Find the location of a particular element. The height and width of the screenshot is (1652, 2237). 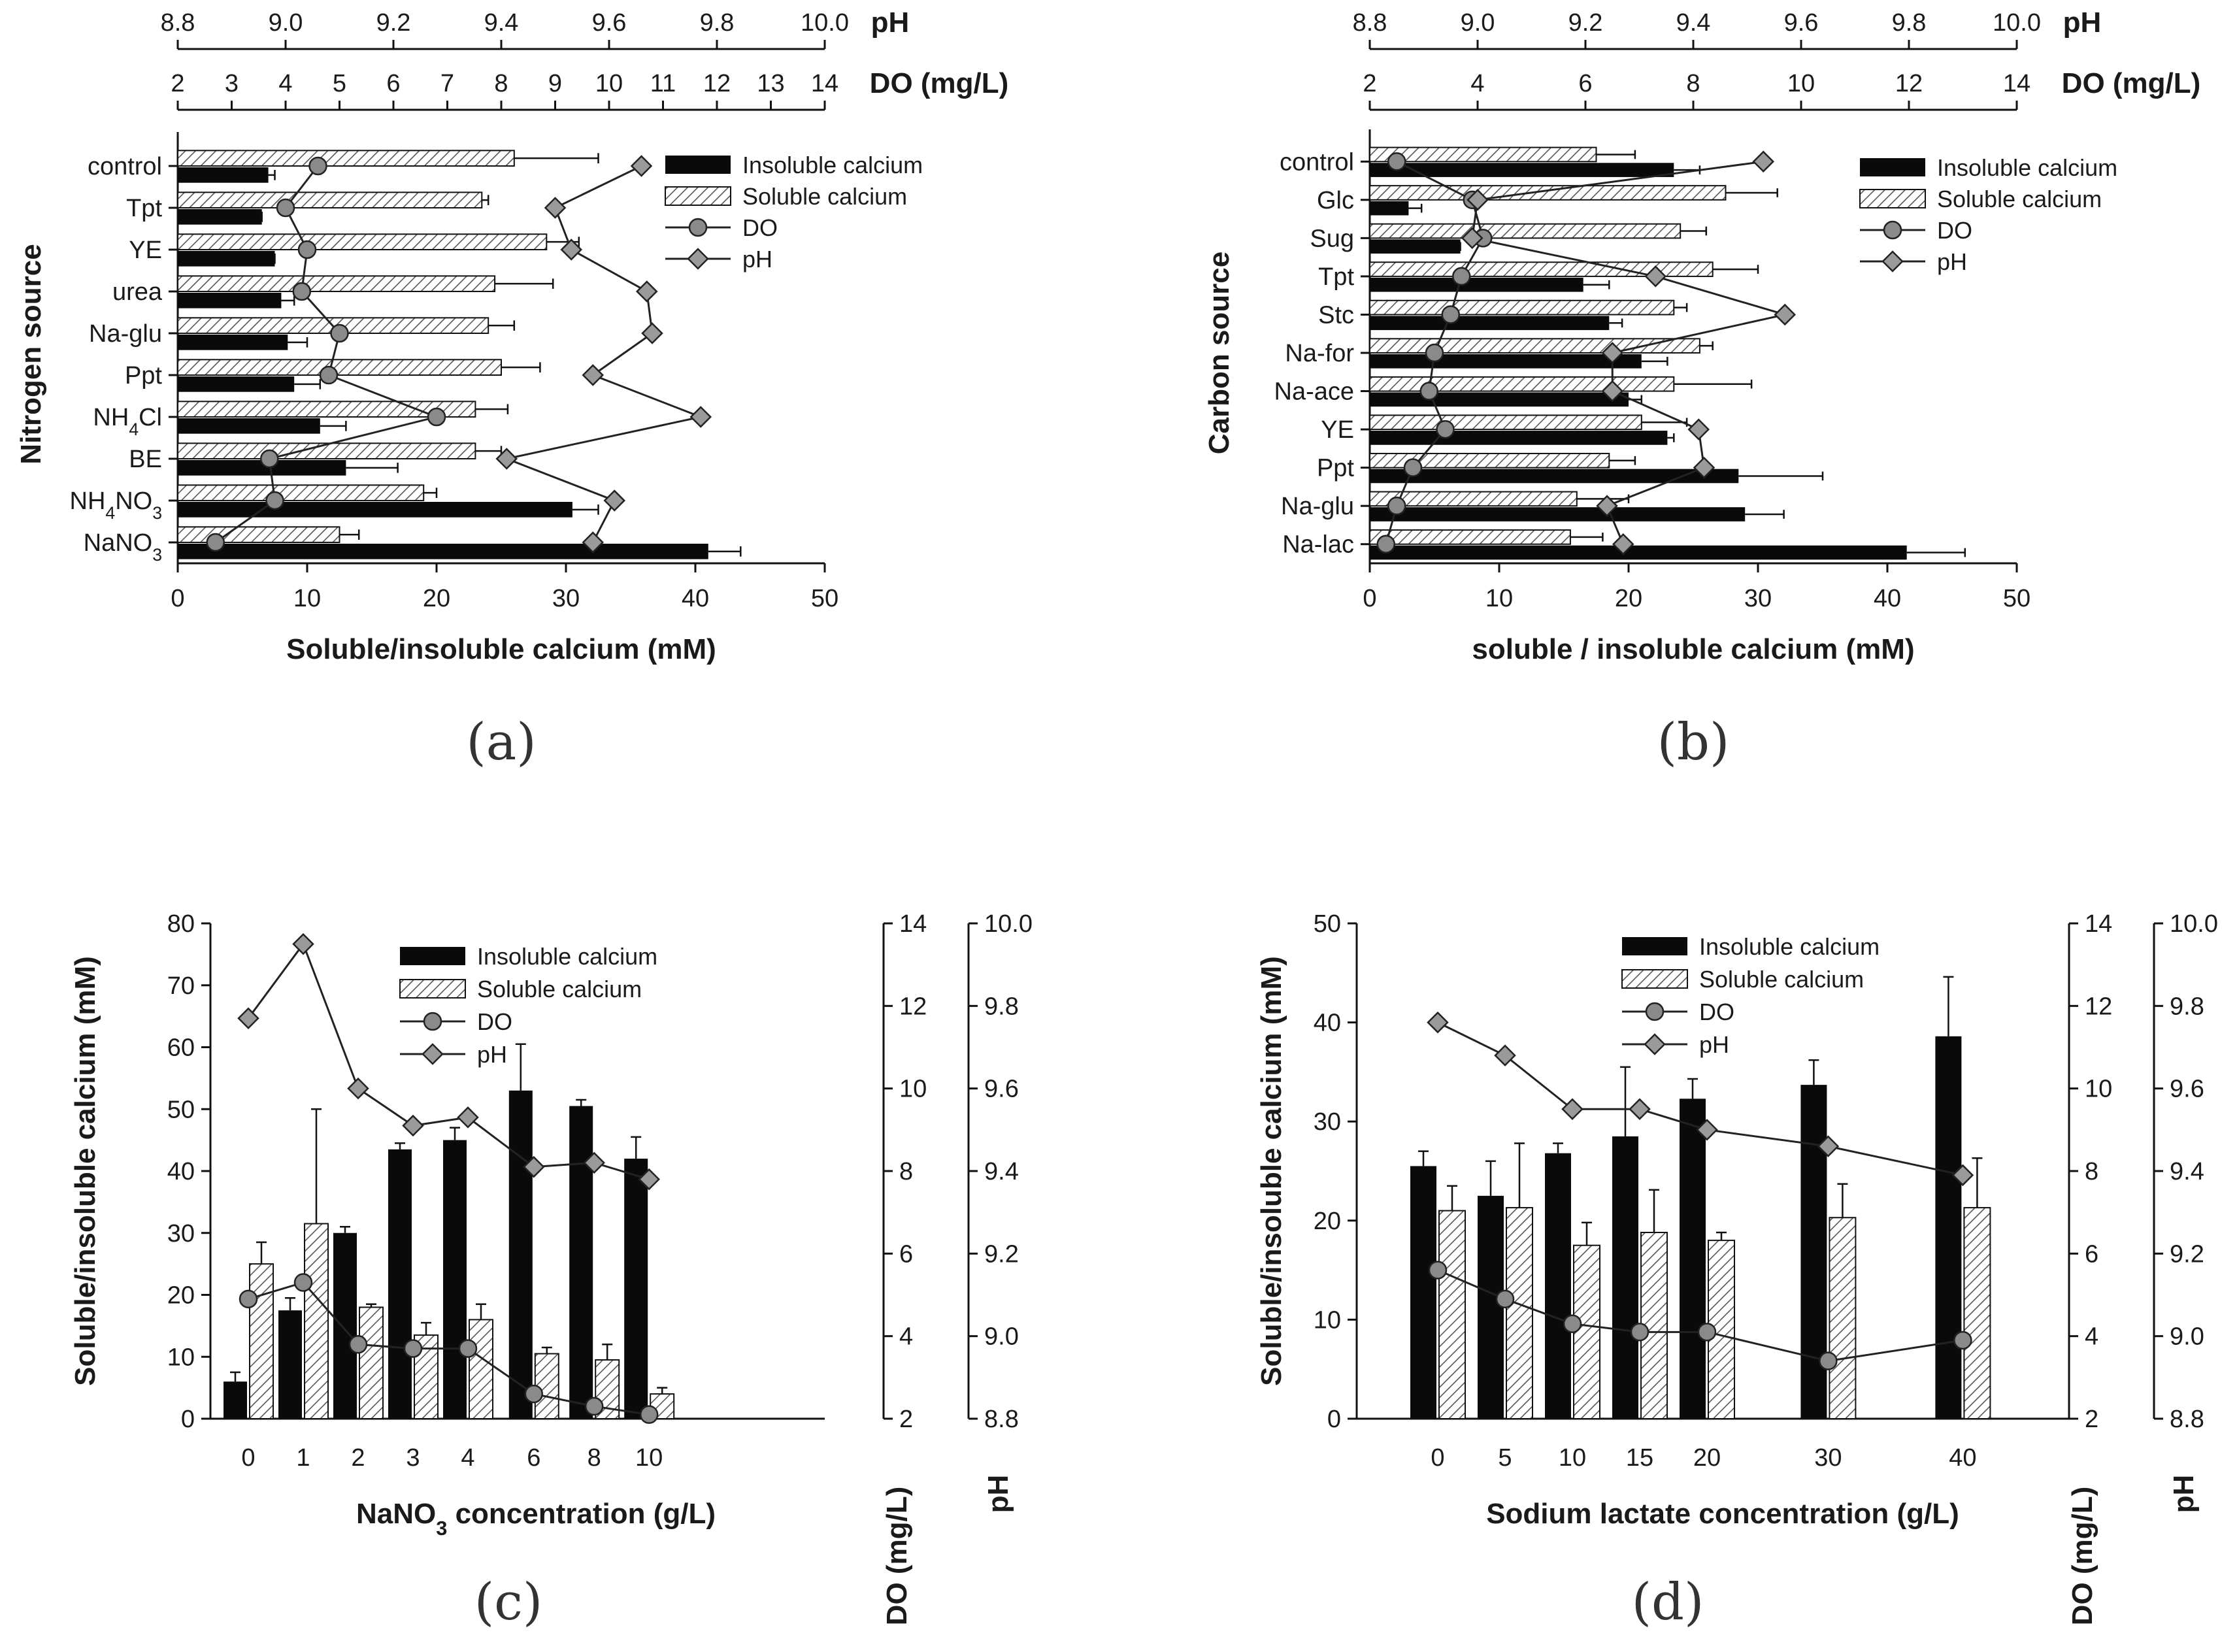

legend-label-insoluble: Insoluble calcium is located at coordinates (2027, 167).